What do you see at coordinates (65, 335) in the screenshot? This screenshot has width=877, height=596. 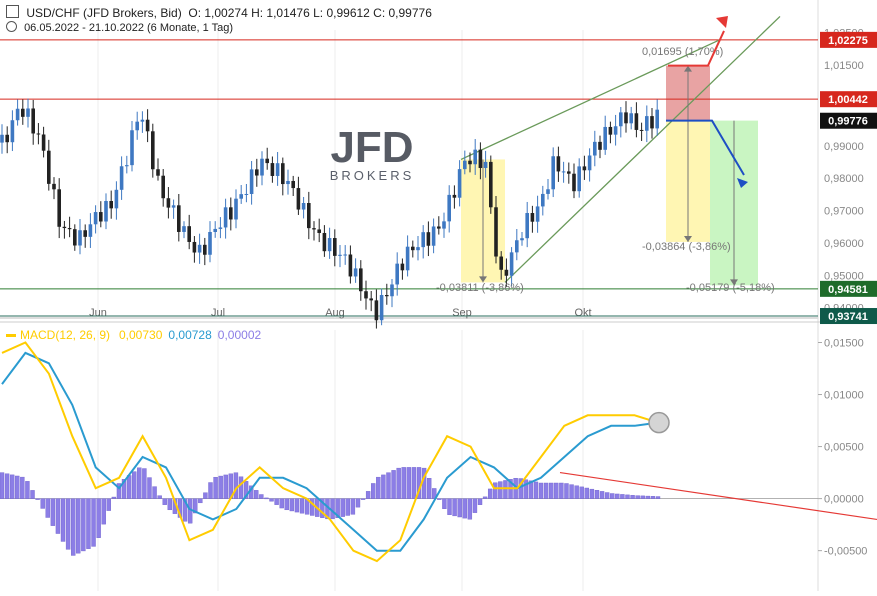 I see `macd-legend-item: MACD(12, 26, 9)` at bounding box center [65, 335].